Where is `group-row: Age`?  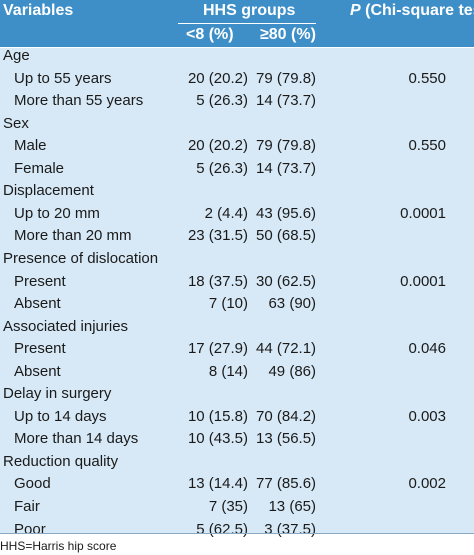
group-row: Age is located at coordinates (237, 56).